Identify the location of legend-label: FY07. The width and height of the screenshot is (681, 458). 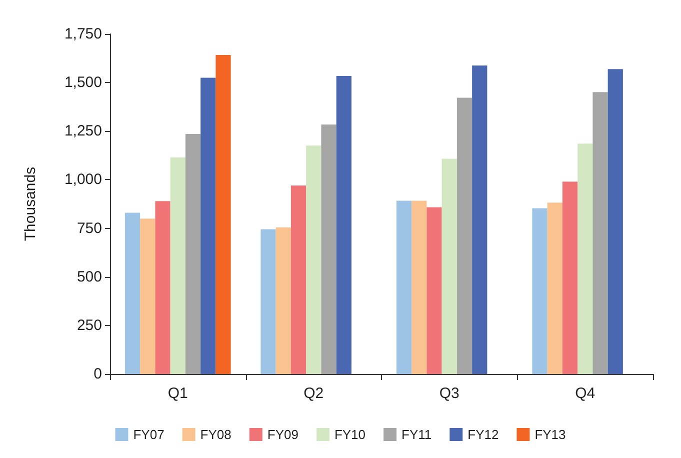
(148, 434).